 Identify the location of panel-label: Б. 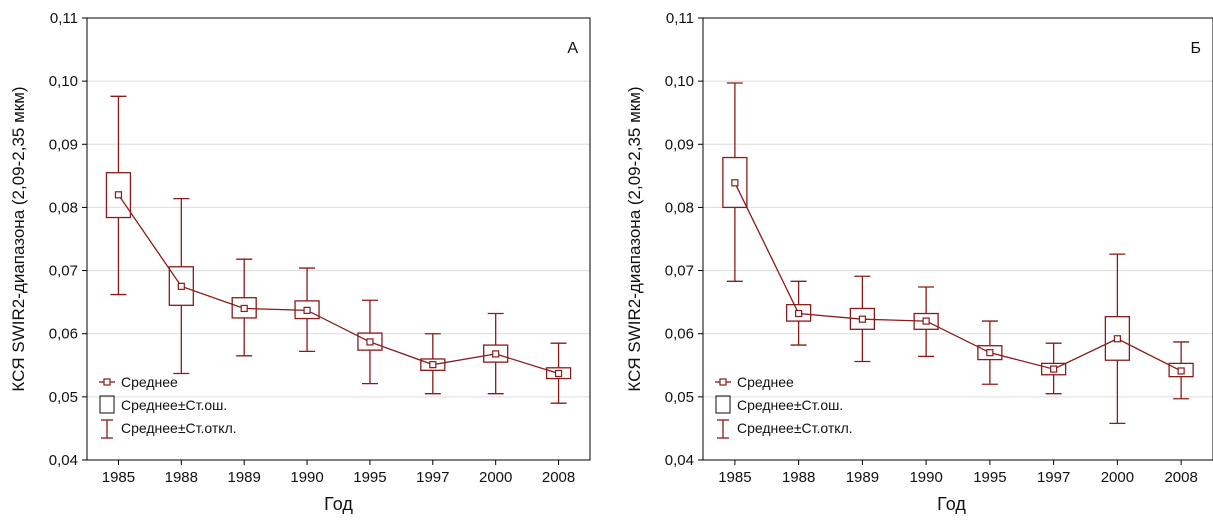
(1196, 48).